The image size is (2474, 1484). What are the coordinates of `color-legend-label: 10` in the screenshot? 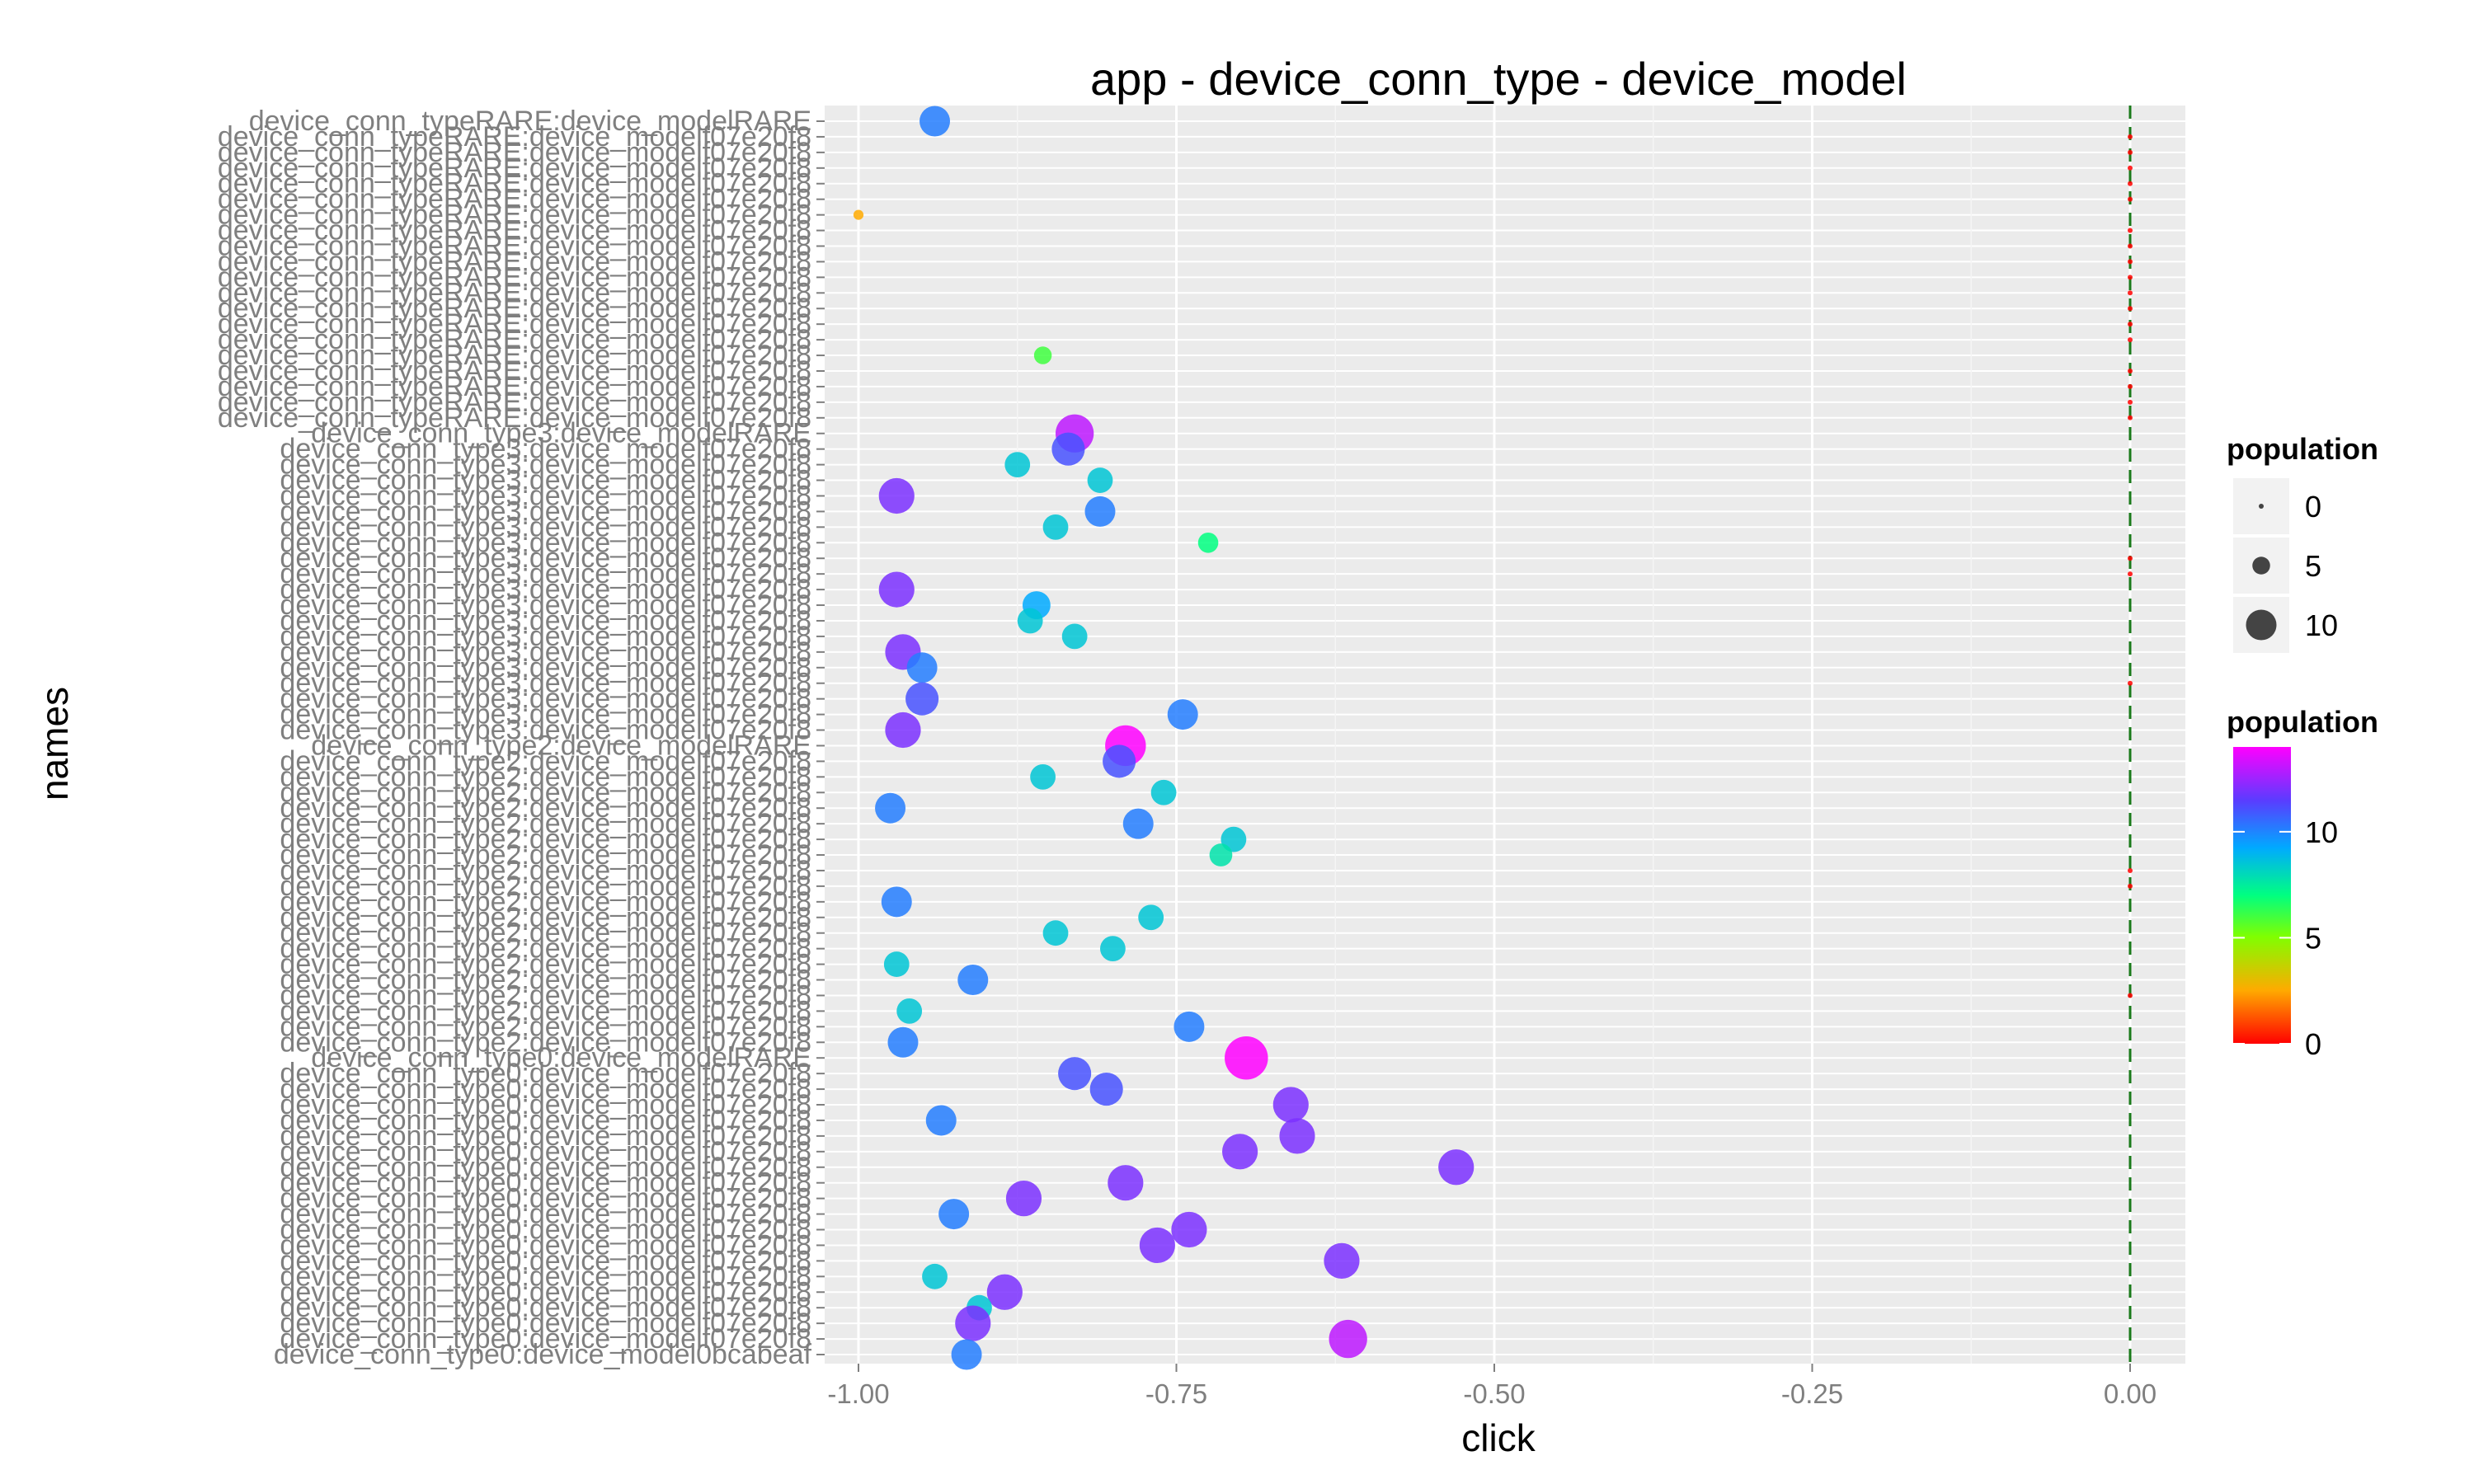 It's located at (2321, 832).